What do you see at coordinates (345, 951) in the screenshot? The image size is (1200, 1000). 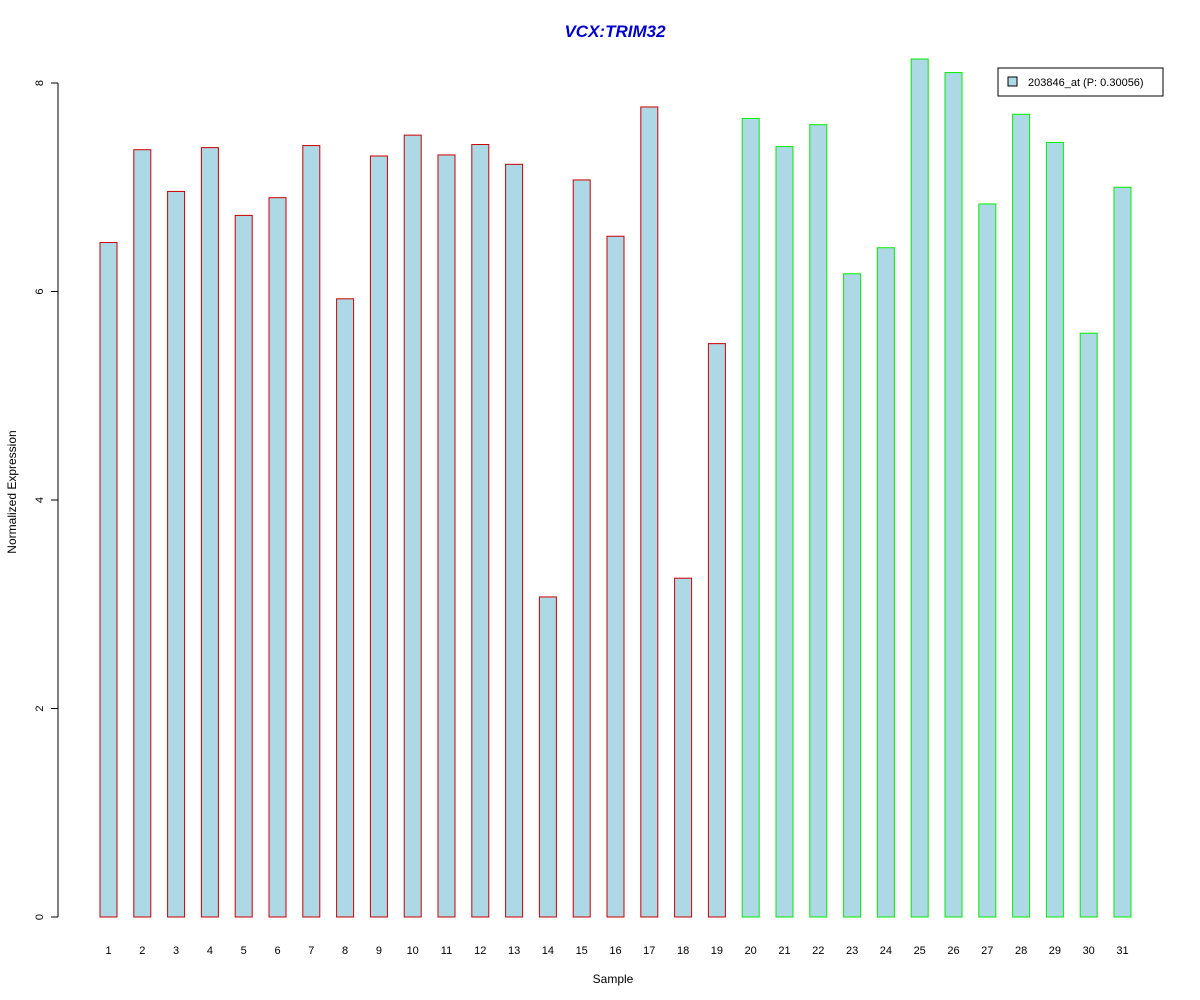 I see `x-tick-label: 8` at bounding box center [345, 951].